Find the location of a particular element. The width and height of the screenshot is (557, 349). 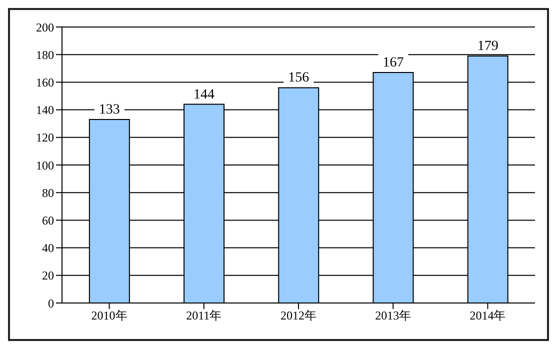

y-tick-label: 0 is located at coordinates (51, 303).